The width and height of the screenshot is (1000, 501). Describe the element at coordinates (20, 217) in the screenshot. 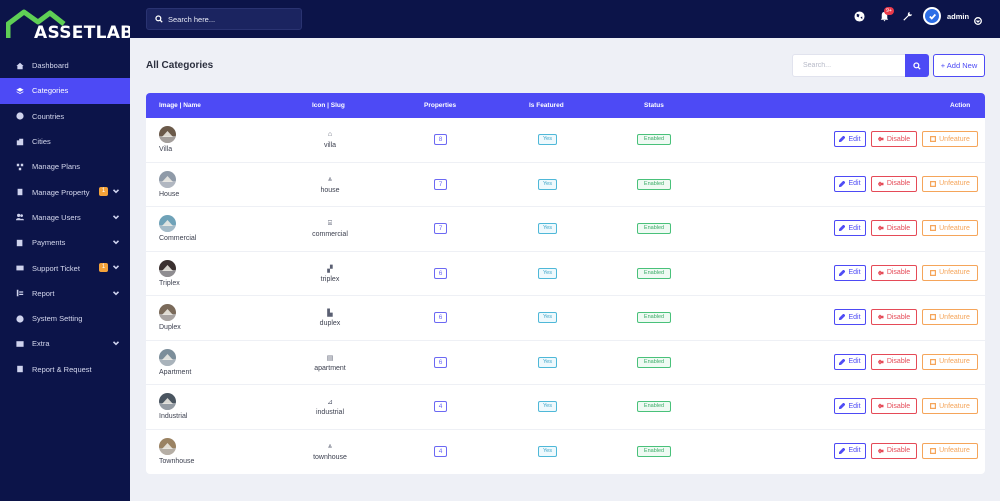

I see `users-icon` at that location.